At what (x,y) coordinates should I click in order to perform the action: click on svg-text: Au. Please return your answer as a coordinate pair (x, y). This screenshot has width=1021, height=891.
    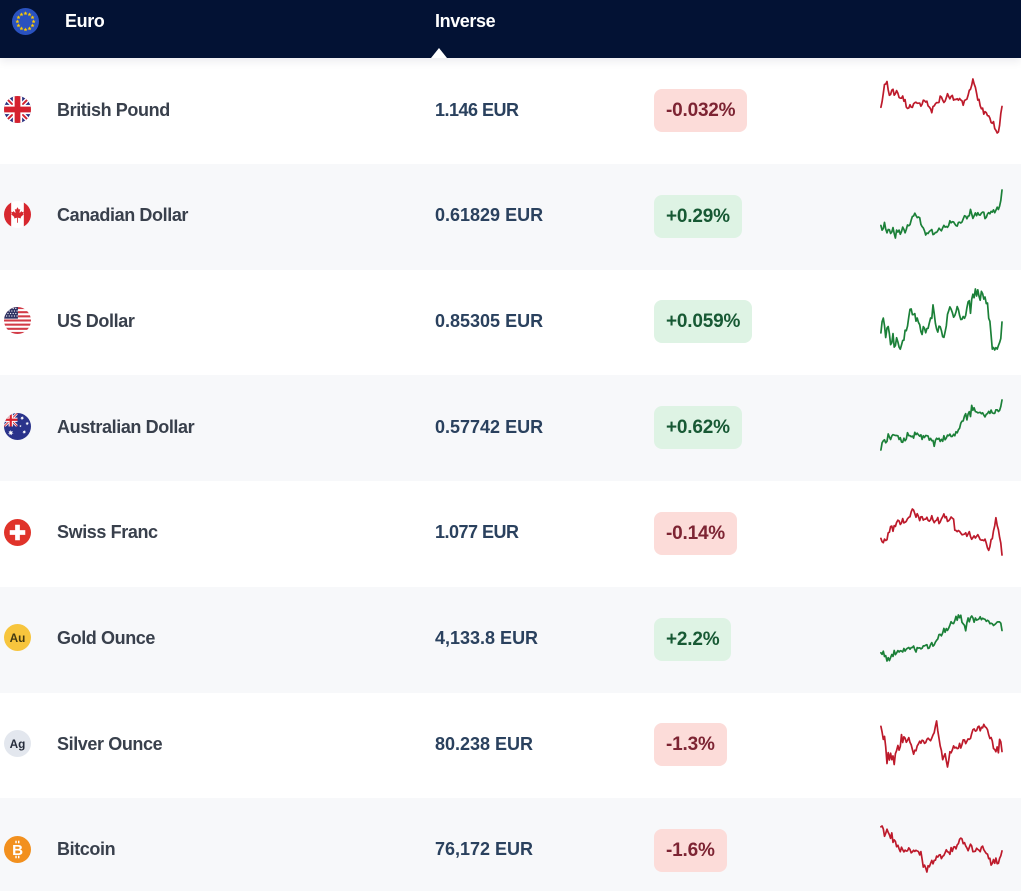
    Looking at the image, I should click on (18, 638).